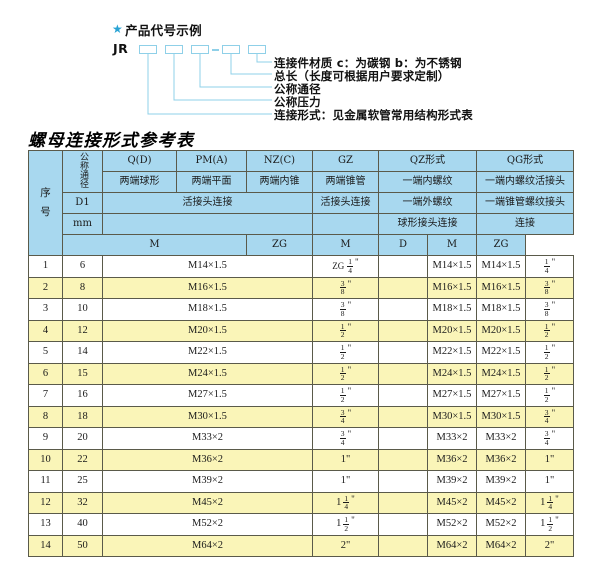  I want to click on header-joint-3: 一端锥管螺纹接头, so click(525, 203).